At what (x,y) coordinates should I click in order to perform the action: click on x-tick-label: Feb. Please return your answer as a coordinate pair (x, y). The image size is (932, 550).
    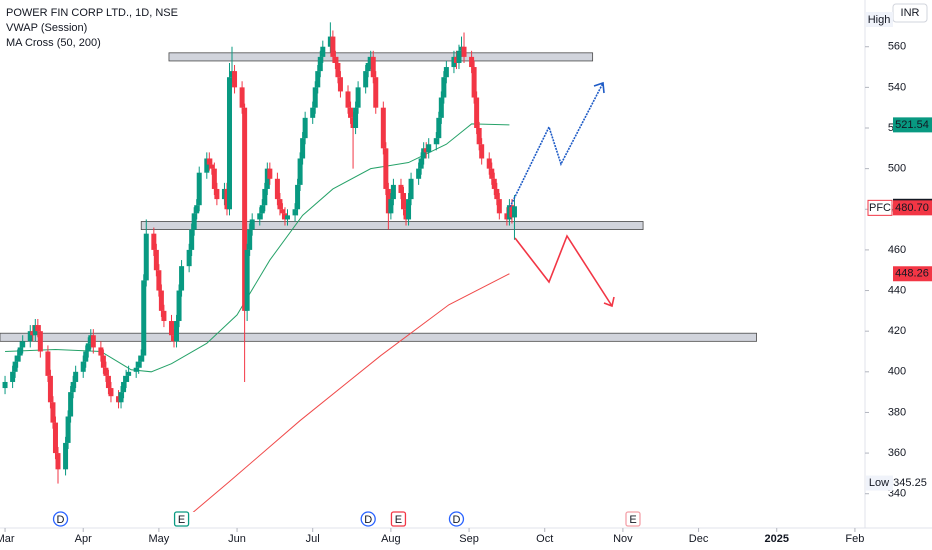
    Looking at the image, I should click on (854, 539).